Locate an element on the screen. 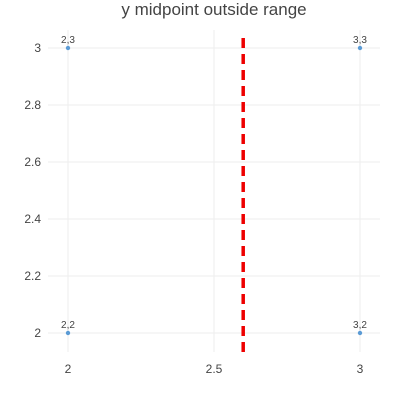 The image size is (400, 400). y-axis-ticks: 2 2.2 2.4 2.6 2.8 3 is located at coordinates (32, 190).